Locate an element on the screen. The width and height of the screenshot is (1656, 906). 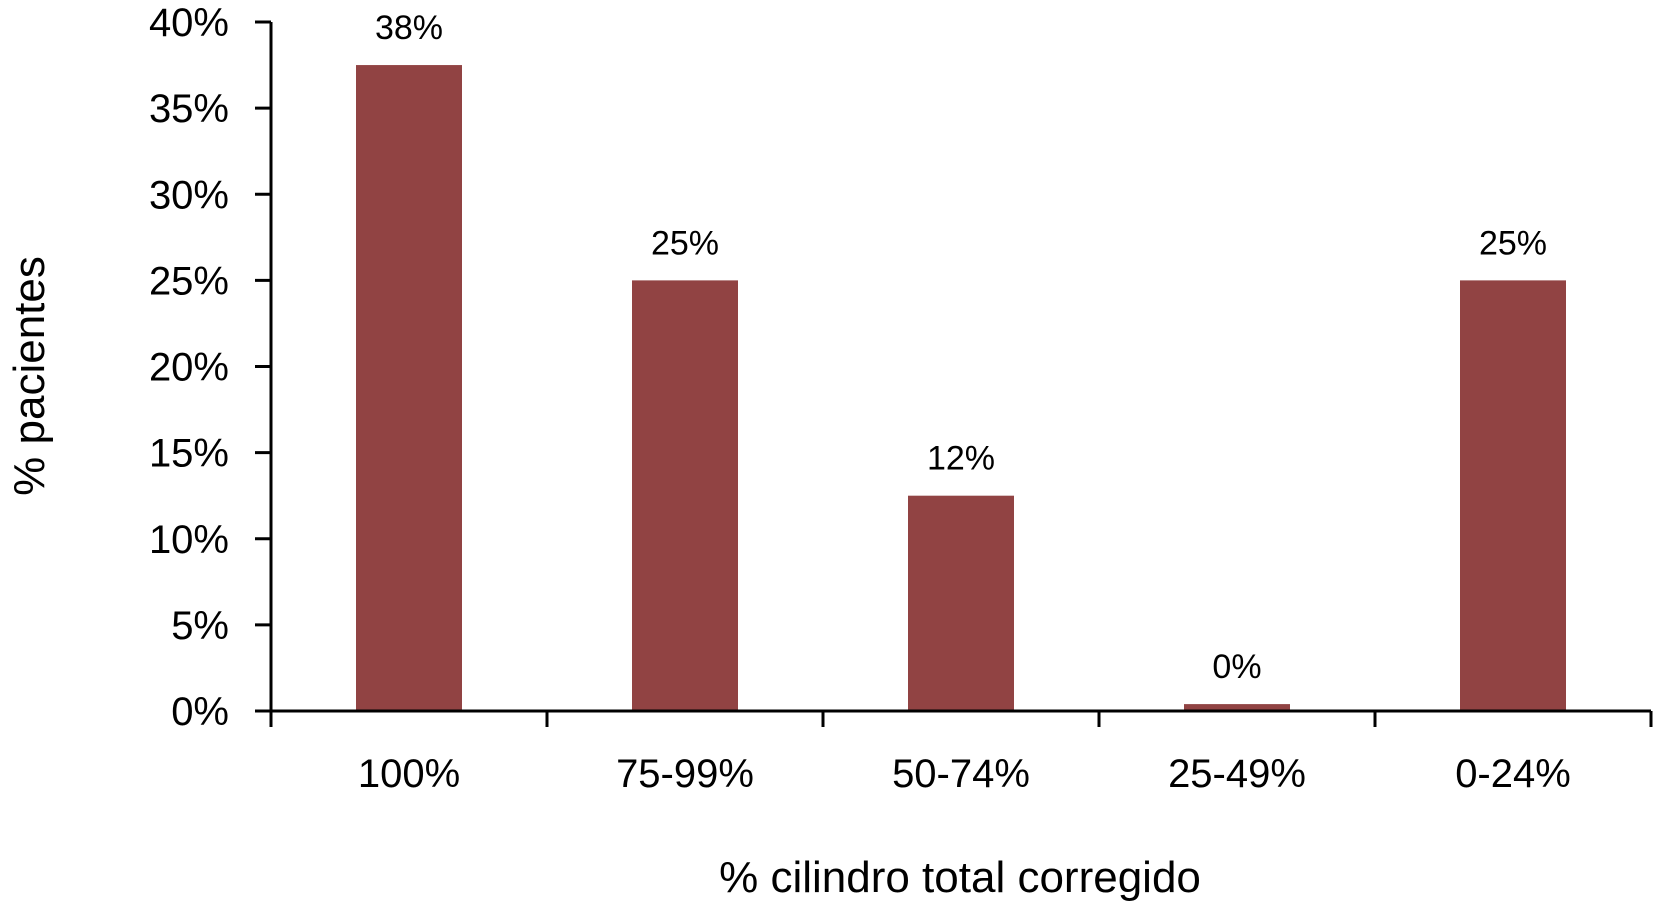
y-tick-label: 35% is located at coordinates (189, 109).